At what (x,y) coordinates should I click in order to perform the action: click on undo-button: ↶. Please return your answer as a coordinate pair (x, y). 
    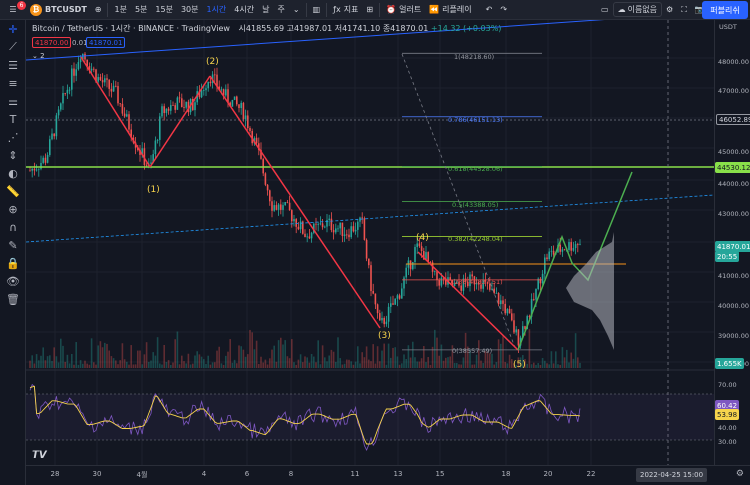
    Looking at the image, I should click on (489, 10).